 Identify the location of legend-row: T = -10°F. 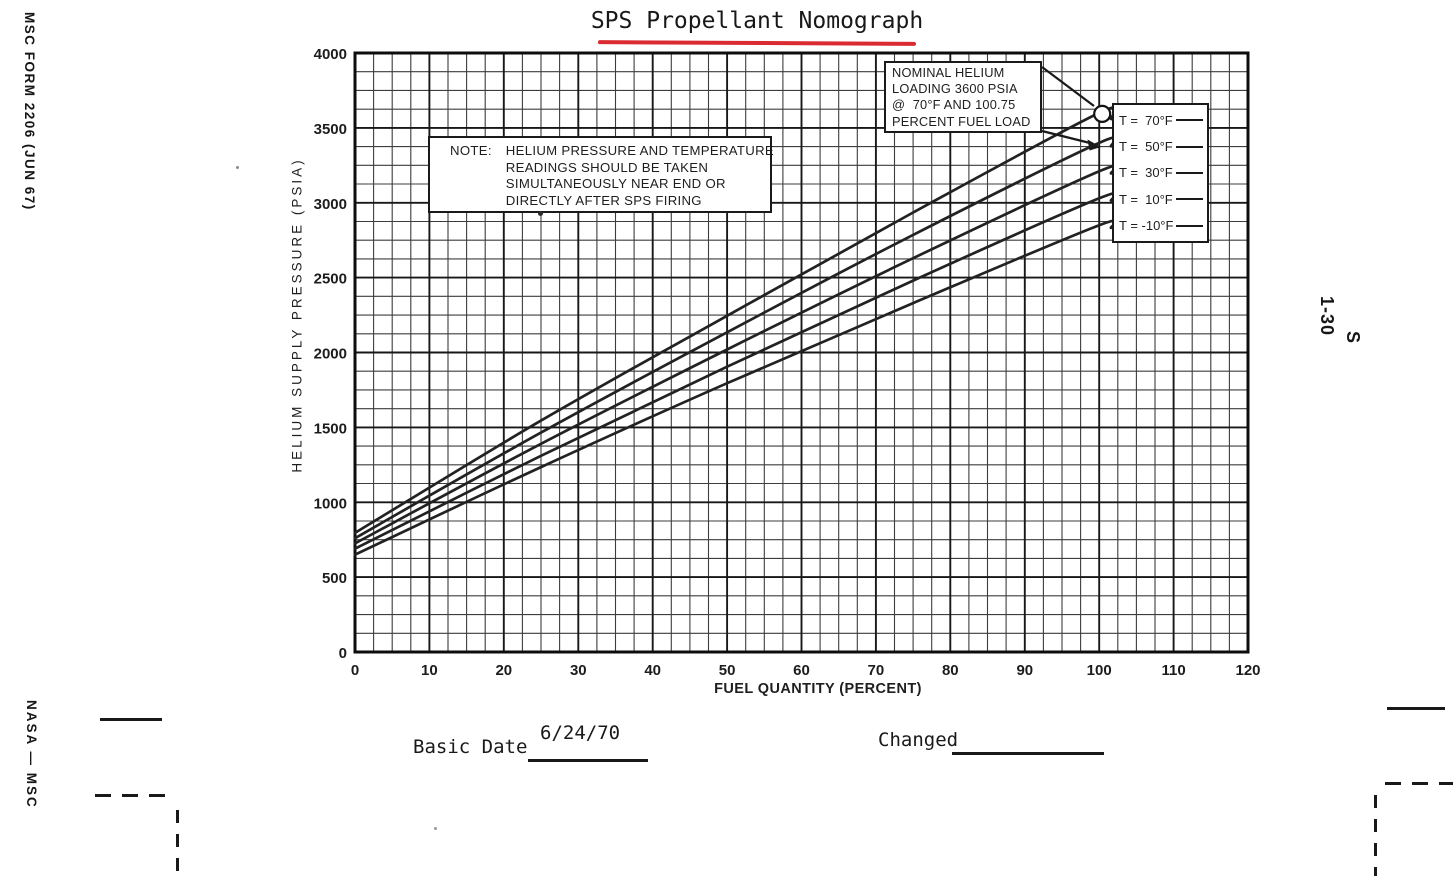
(1161, 225).